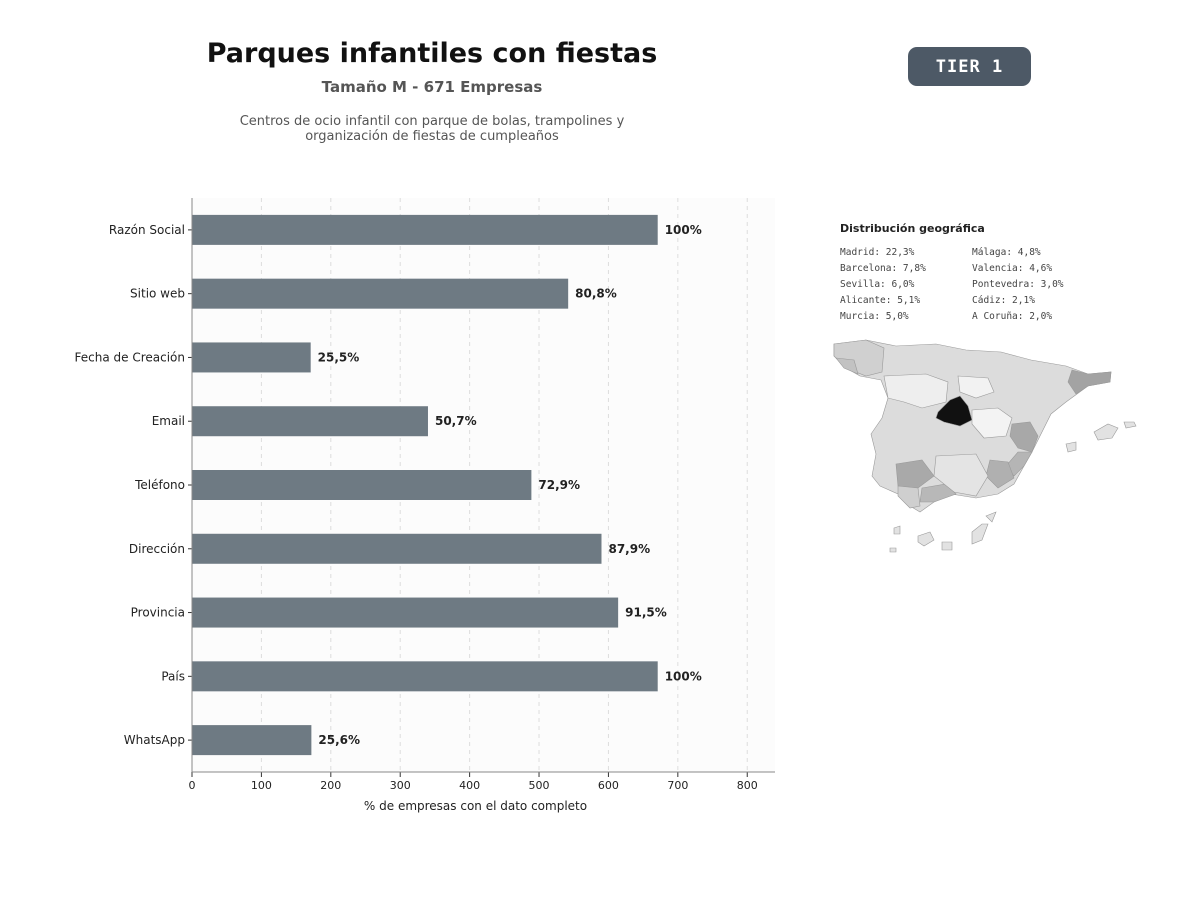 The image size is (1200, 900). Describe the element at coordinates (877, 252) in the screenshot. I see `geo-item: Madrid: 22,3%` at that location.